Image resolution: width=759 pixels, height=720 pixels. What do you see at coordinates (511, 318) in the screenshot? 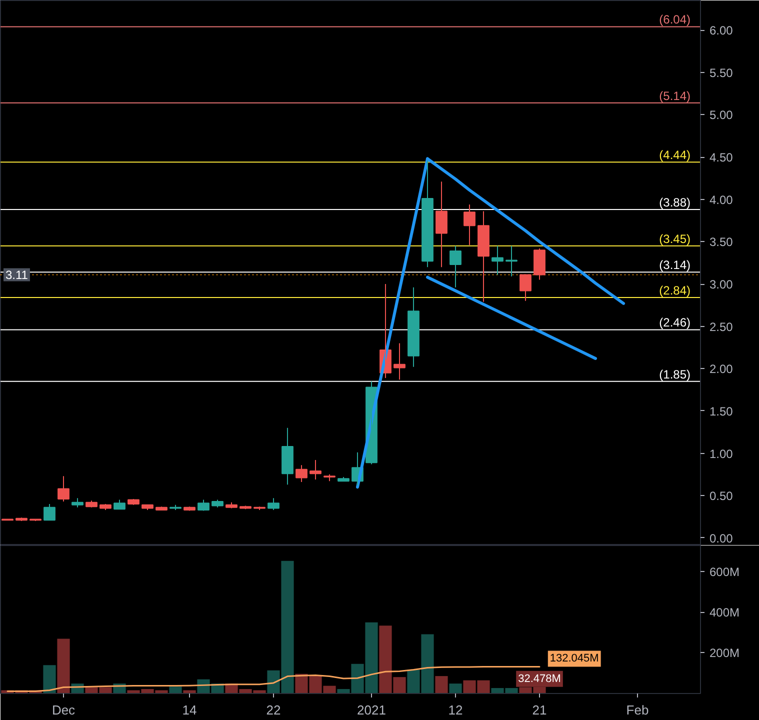
I see `line-series` at bounding box center [511, 318].